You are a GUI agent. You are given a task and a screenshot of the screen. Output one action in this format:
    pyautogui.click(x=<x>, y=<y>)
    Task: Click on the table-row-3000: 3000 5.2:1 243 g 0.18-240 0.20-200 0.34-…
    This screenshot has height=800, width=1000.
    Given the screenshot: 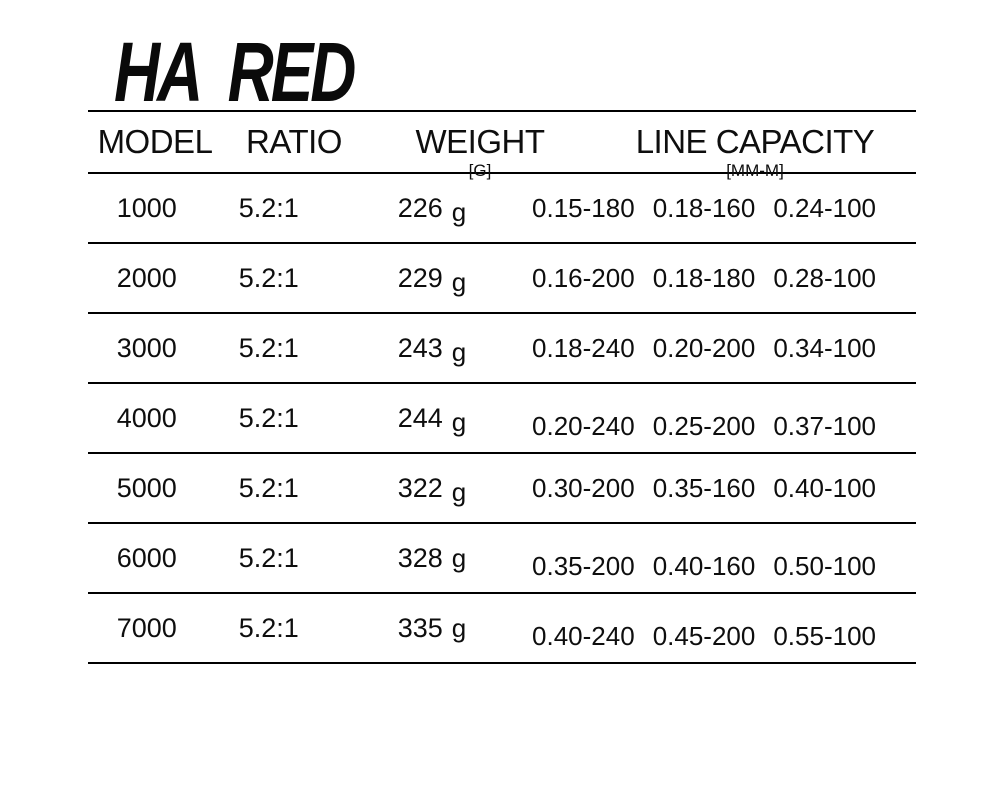 What is the action you would take?
    pyautogui.click(x=502, y=349)
    